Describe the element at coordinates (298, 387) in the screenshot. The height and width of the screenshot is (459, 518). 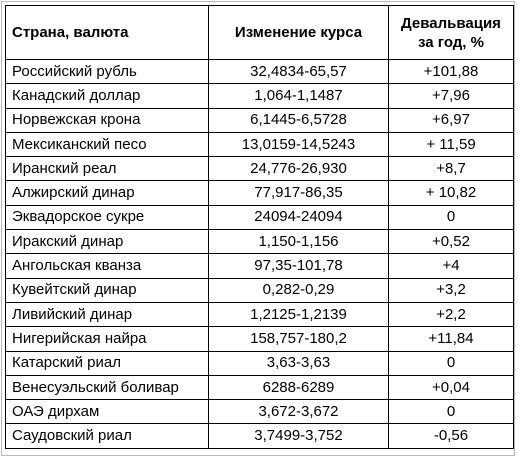
I see `cell-rate-change: 6288-6289` at that location.